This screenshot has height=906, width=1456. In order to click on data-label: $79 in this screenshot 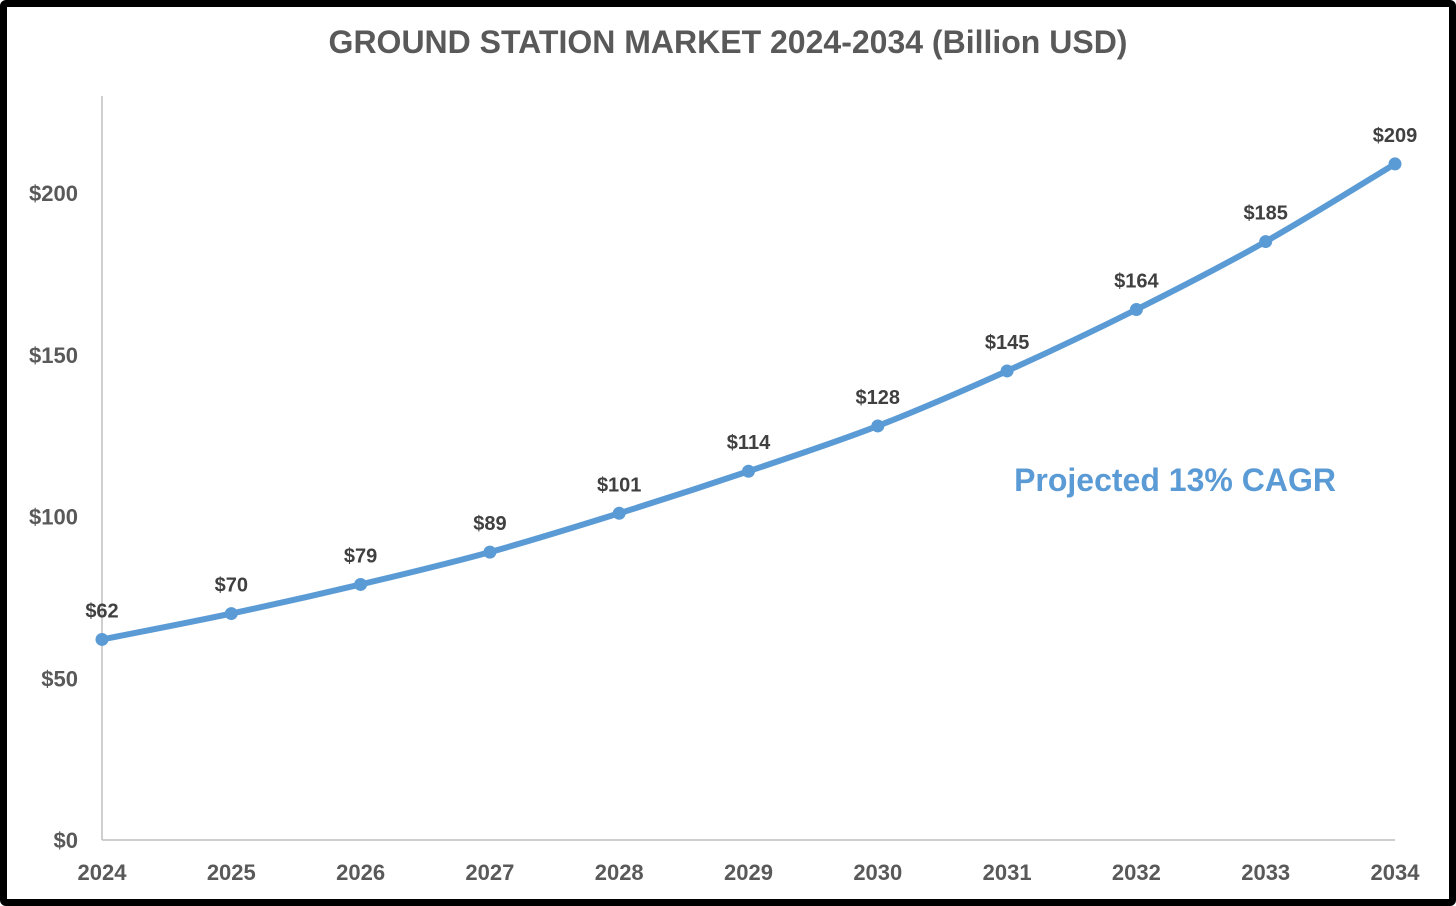, I will do `click(360, 556)`.